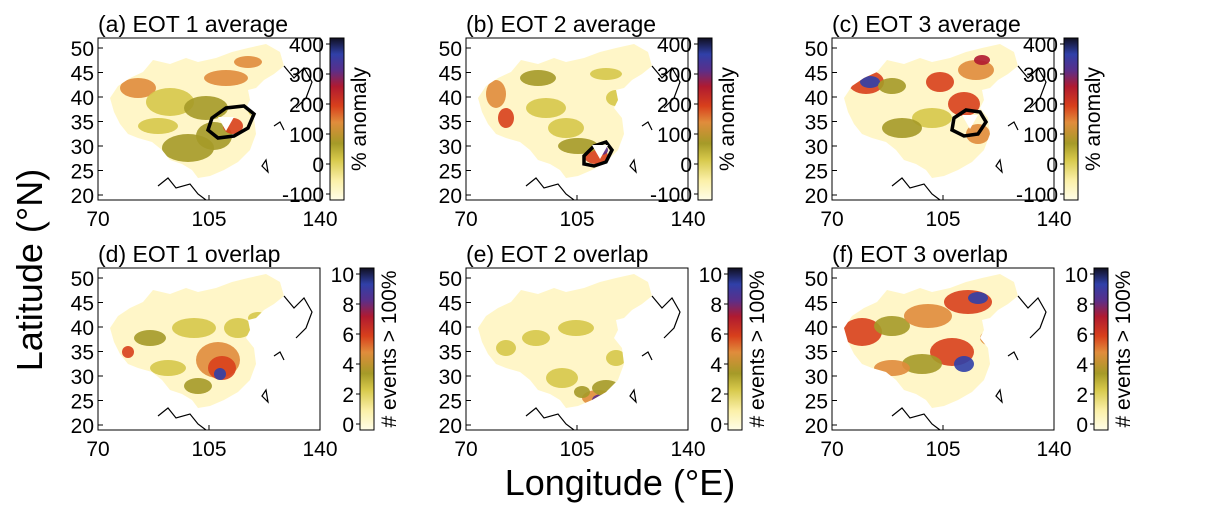 This screenshot has width=1221, height=507. I want to click on colorbar-tick-label: 100, so click(1040, 135).